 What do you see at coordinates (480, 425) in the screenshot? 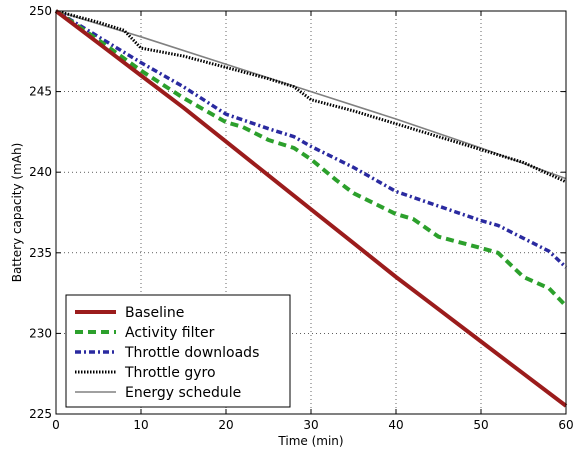
I see `x-tick-label: 50` at bounding box center [480, 425].